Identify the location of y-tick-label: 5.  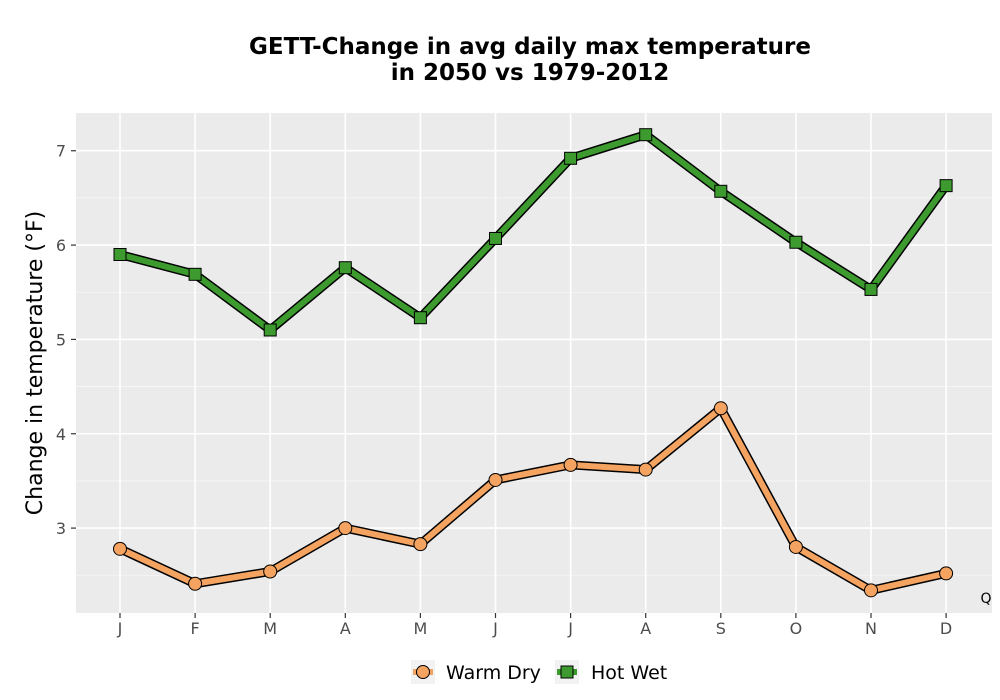
(61, 339).